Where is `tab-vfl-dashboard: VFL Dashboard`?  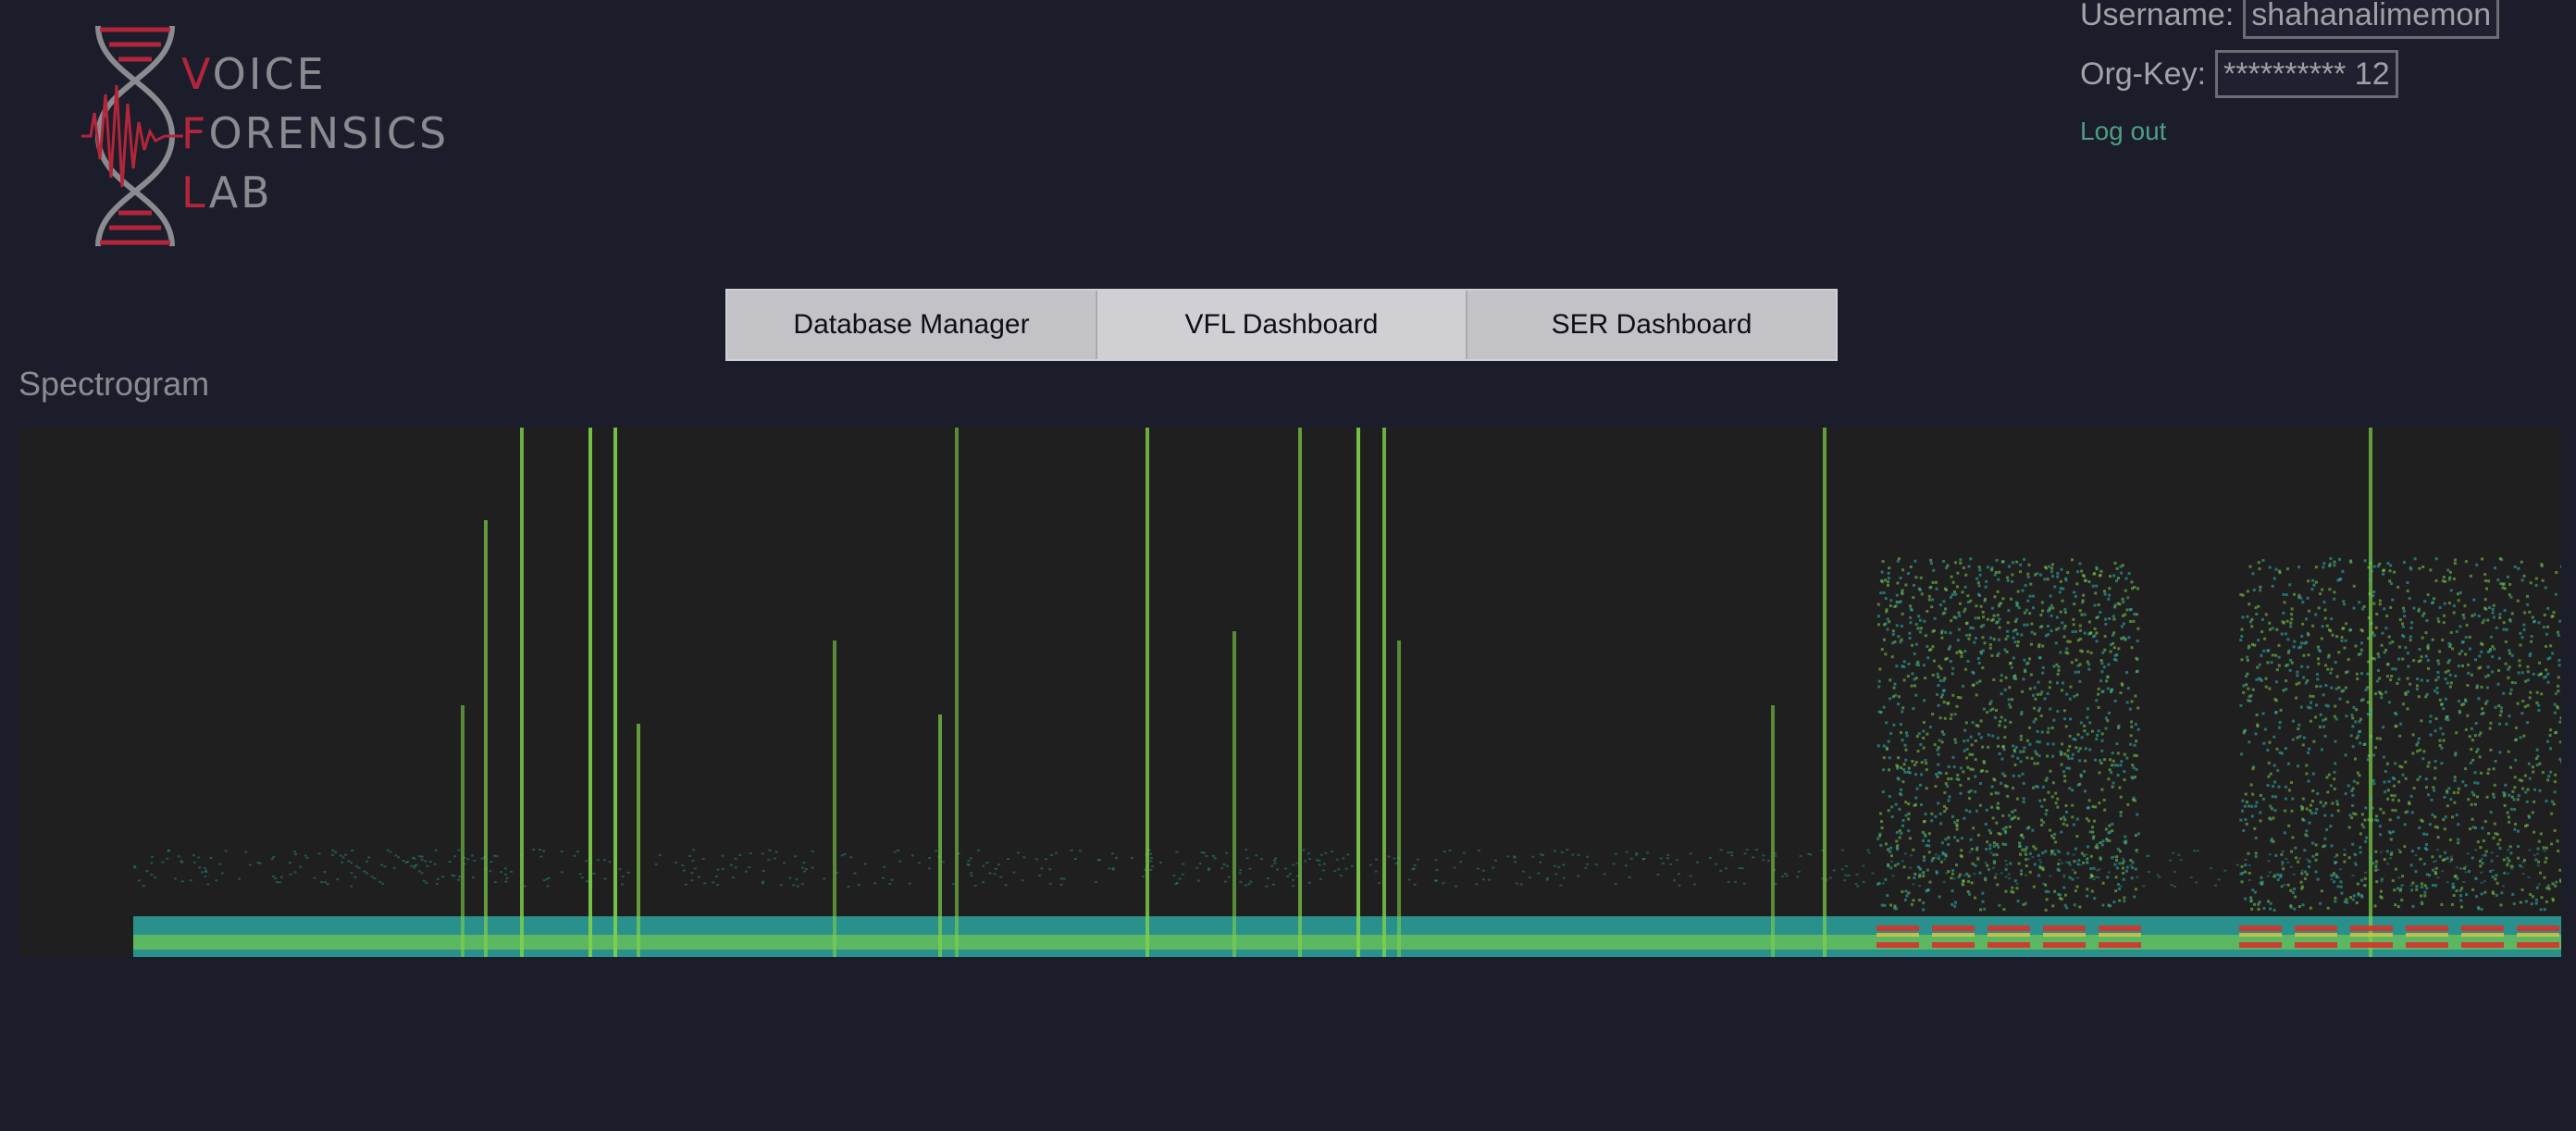
tab-vfl-dashboard: VFL Dashboard is located at coordinates (1283, 325).